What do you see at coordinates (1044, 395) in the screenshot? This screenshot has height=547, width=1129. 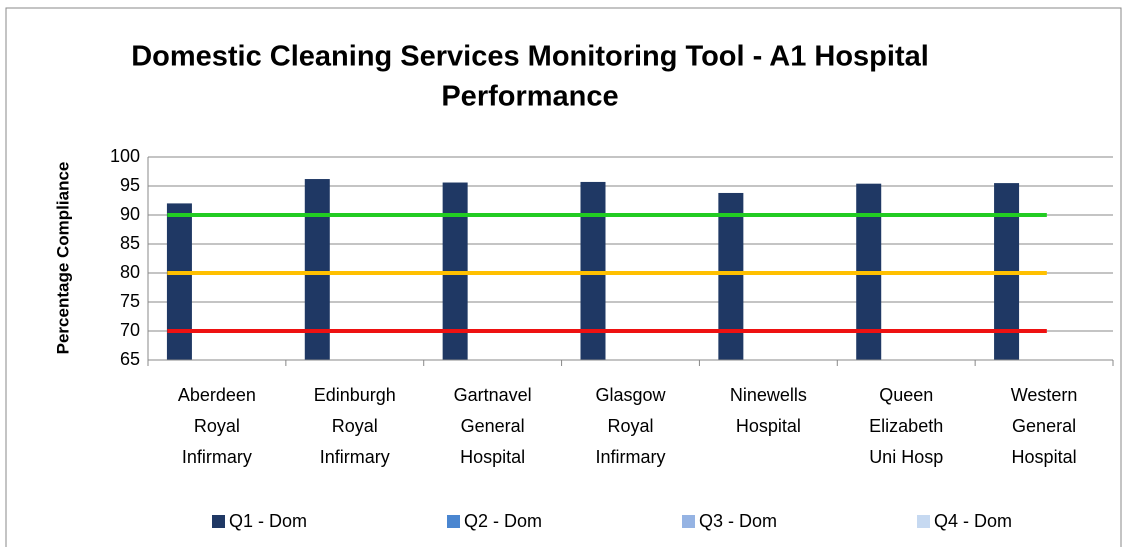 I see `x-tick-label: Western` at bounding box center [1044, 395].